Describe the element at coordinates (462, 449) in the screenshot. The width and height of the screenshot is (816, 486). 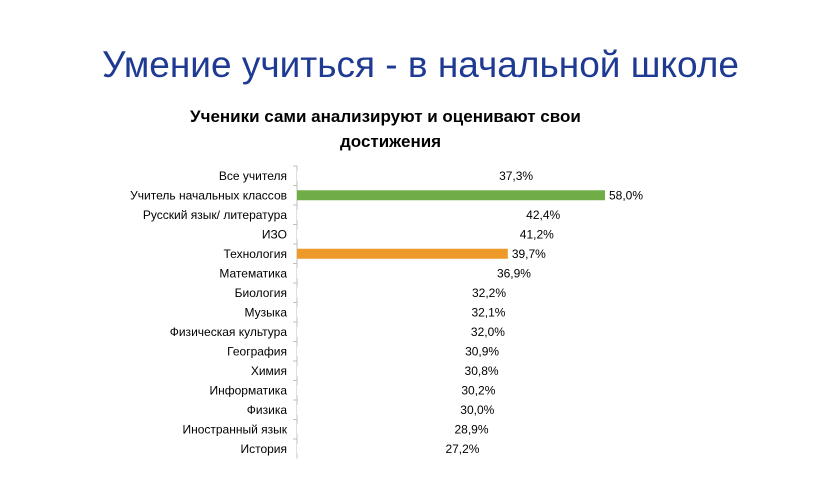
I see `value-label: 27,2%` at that location.